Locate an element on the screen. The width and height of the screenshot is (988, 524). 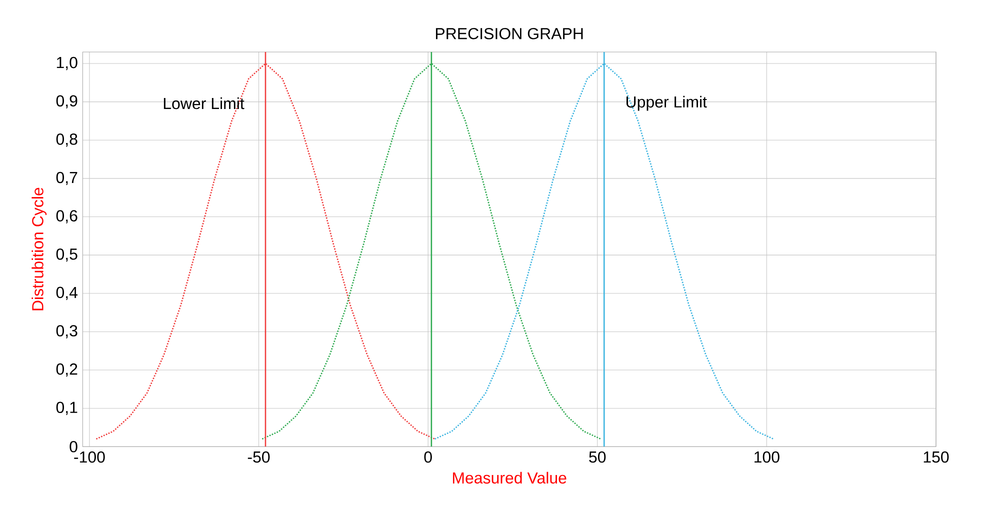
x-tick-label: 0 is located at coordinates (428, 457).